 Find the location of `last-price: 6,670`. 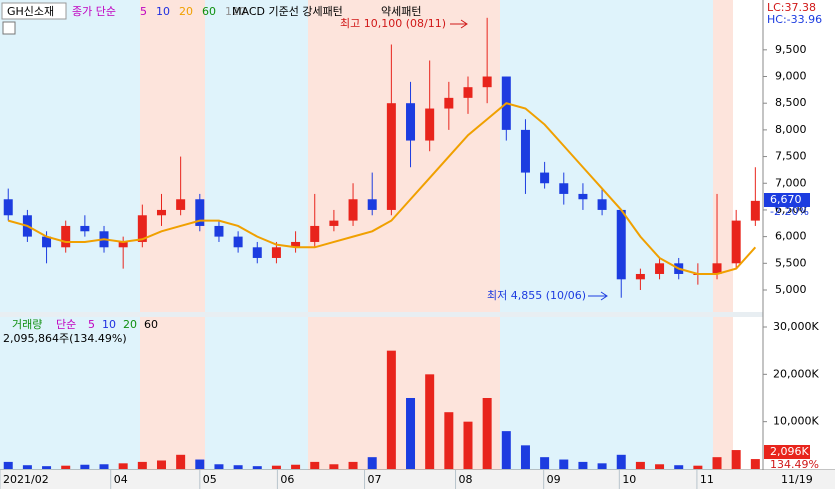

last-price: 6,670 is located at coordinates (786, 199).